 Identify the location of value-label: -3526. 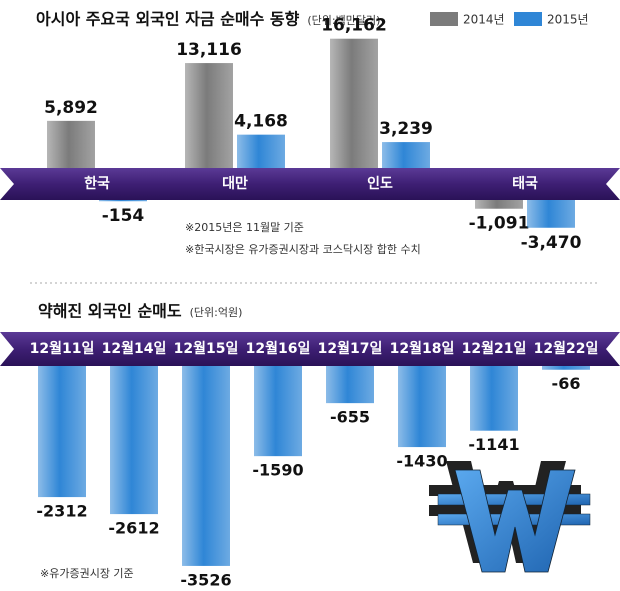
(205, 579).